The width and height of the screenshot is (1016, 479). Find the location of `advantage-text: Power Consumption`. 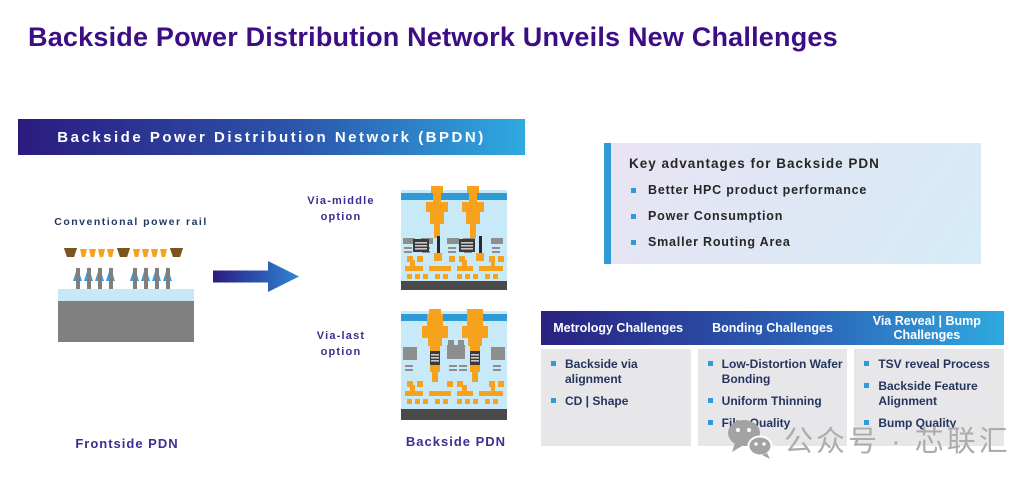

advantage-text: Power Consumption is located at coordinates (716, 216).